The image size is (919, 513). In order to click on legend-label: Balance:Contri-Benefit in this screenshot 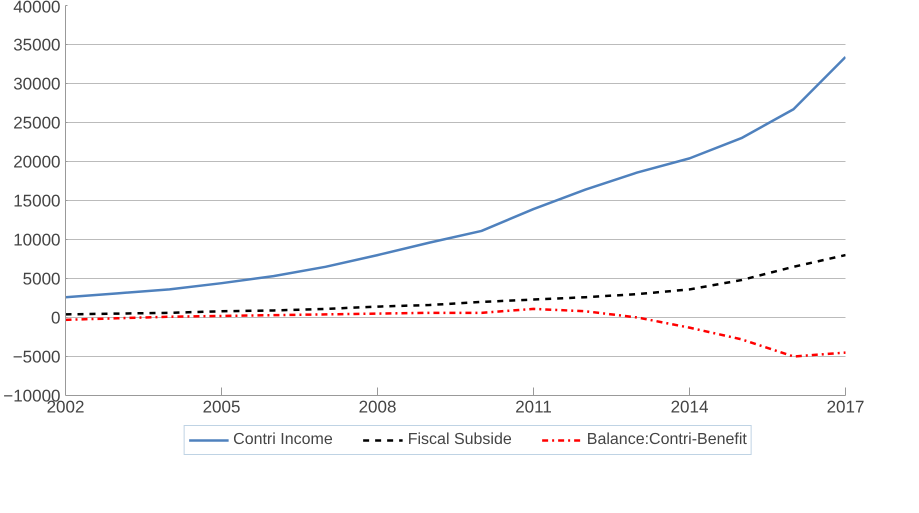, I will do `click(666, 440)`.